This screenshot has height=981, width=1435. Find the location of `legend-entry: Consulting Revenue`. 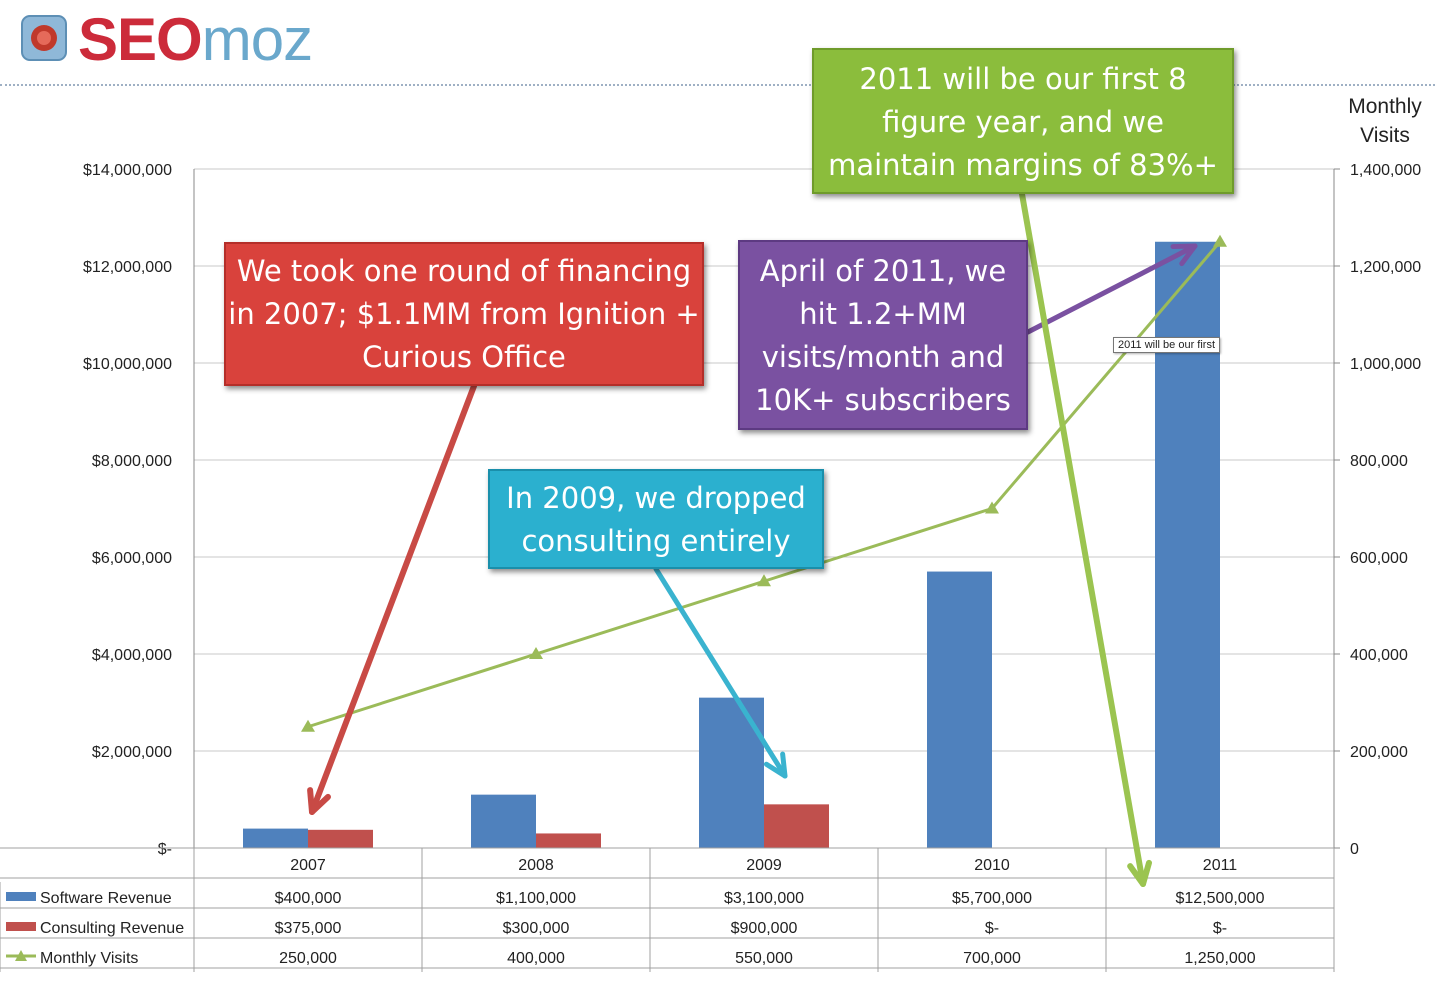

legend-entry: Consulting Revenue is located at coordinates (112, 928).